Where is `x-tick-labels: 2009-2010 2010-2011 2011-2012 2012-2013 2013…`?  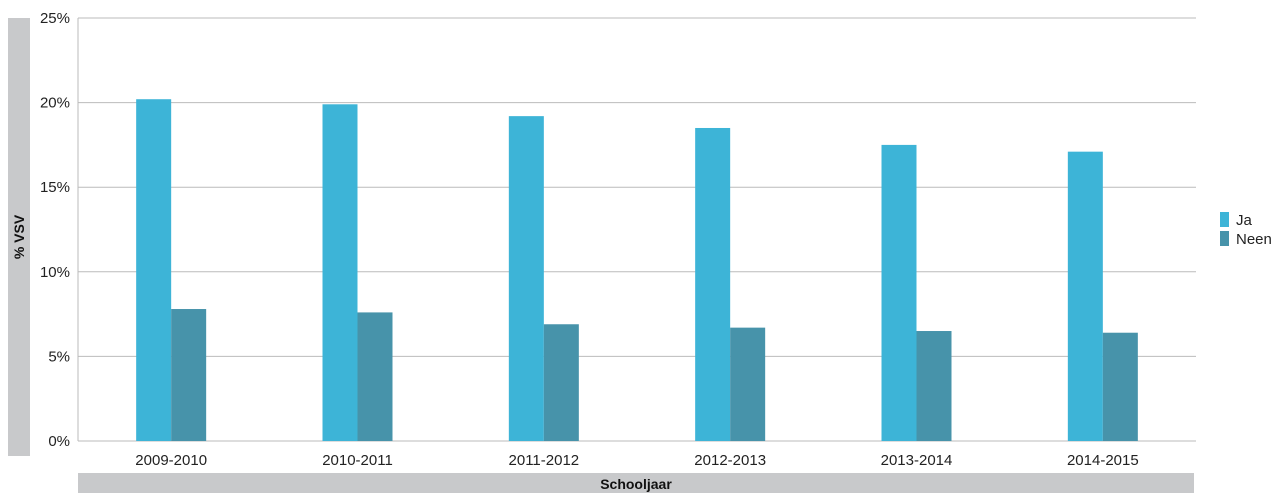
x-tick-labels: 2009-2010 2010-2011 2011-2012 2012-2013 2013… is located at coordinates (636, 460).